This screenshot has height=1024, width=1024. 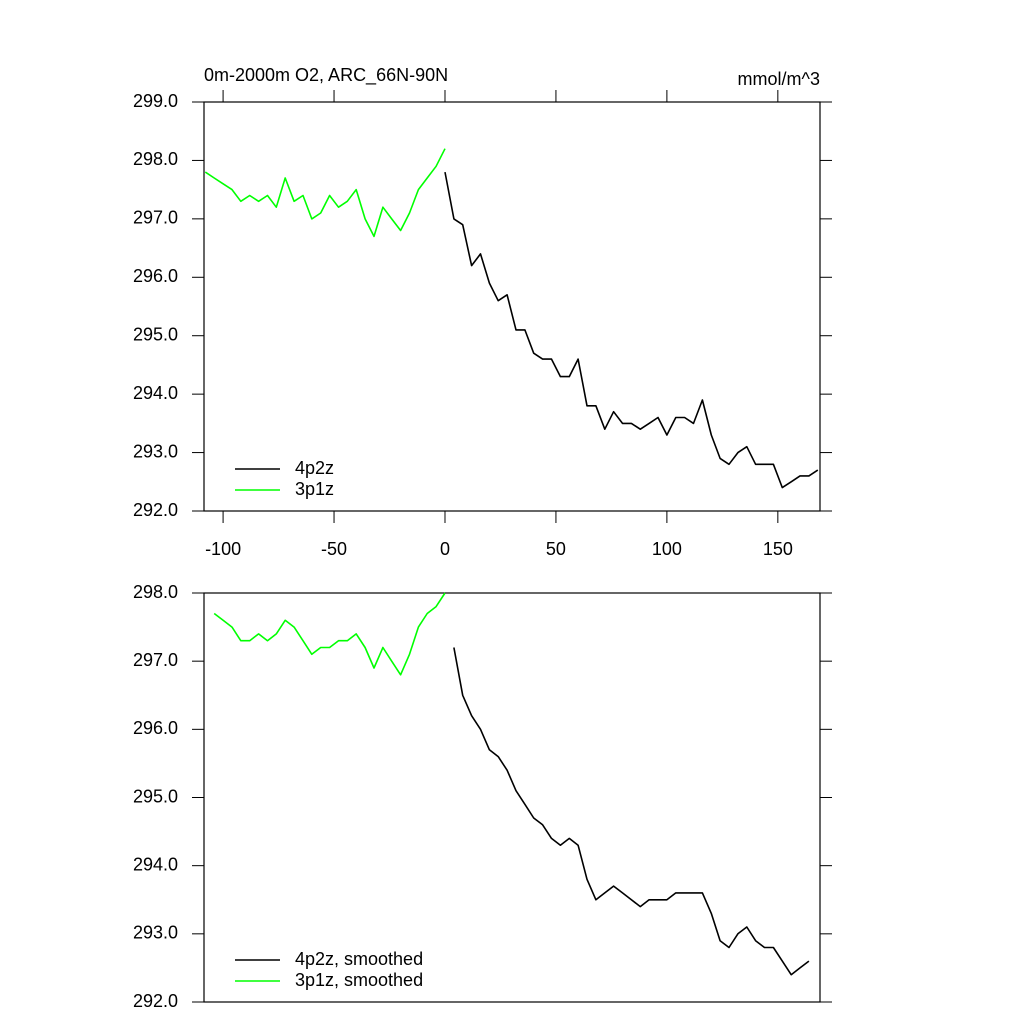 What do you see at coordinates (445, 549) in the screenshot?
I see `x-tick-label: 0` at bounding box center [445, 549].